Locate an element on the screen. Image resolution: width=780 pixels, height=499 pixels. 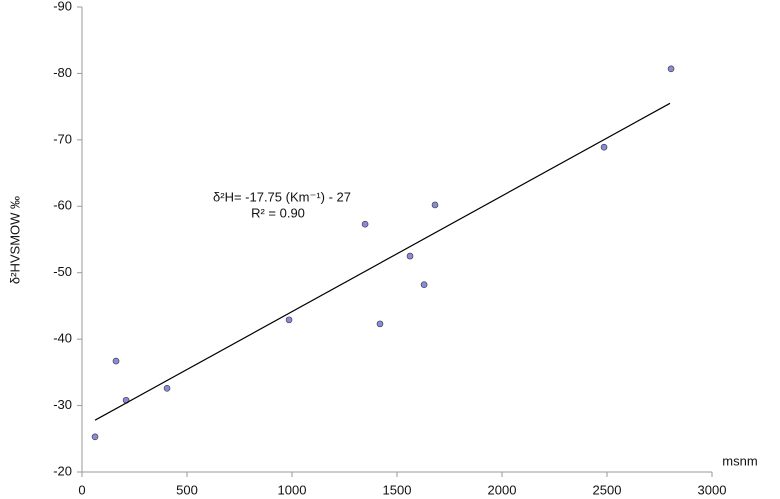
y-tick-label: -50 is located at coordinates (62, 271).